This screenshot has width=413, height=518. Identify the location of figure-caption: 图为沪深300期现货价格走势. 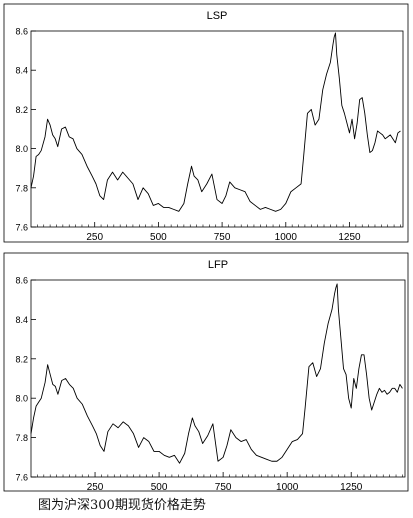
(122, 505).